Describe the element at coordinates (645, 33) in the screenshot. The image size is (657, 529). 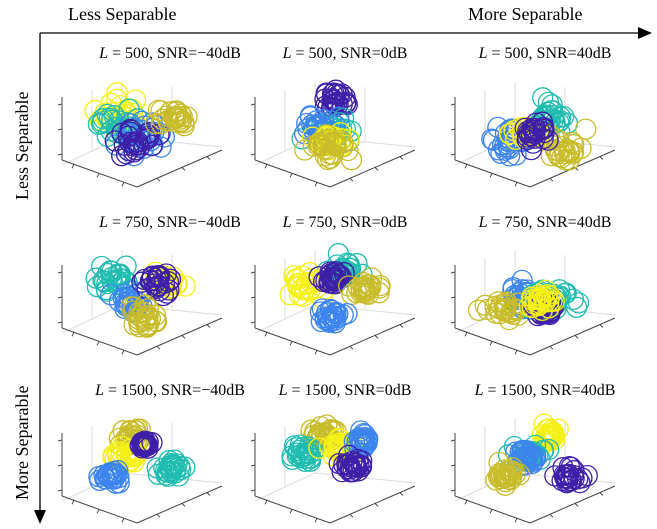
I see `horizontal-arrow-head` at that location.